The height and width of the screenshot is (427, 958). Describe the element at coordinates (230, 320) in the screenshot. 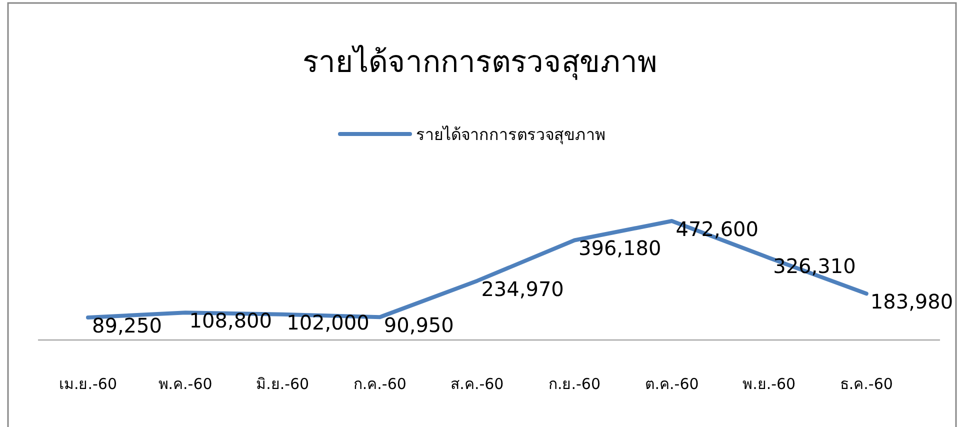

I see `data-label: 108,800` at that location.